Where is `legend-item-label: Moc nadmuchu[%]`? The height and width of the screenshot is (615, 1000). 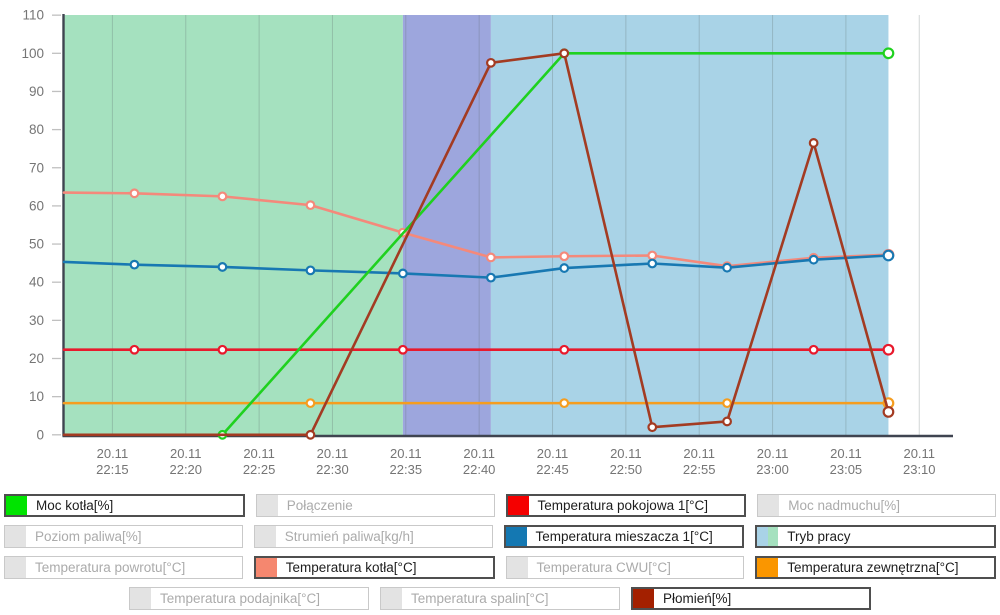 legend-item-label: Moc nadmuchu[%] is located at coordinates (844, 505).